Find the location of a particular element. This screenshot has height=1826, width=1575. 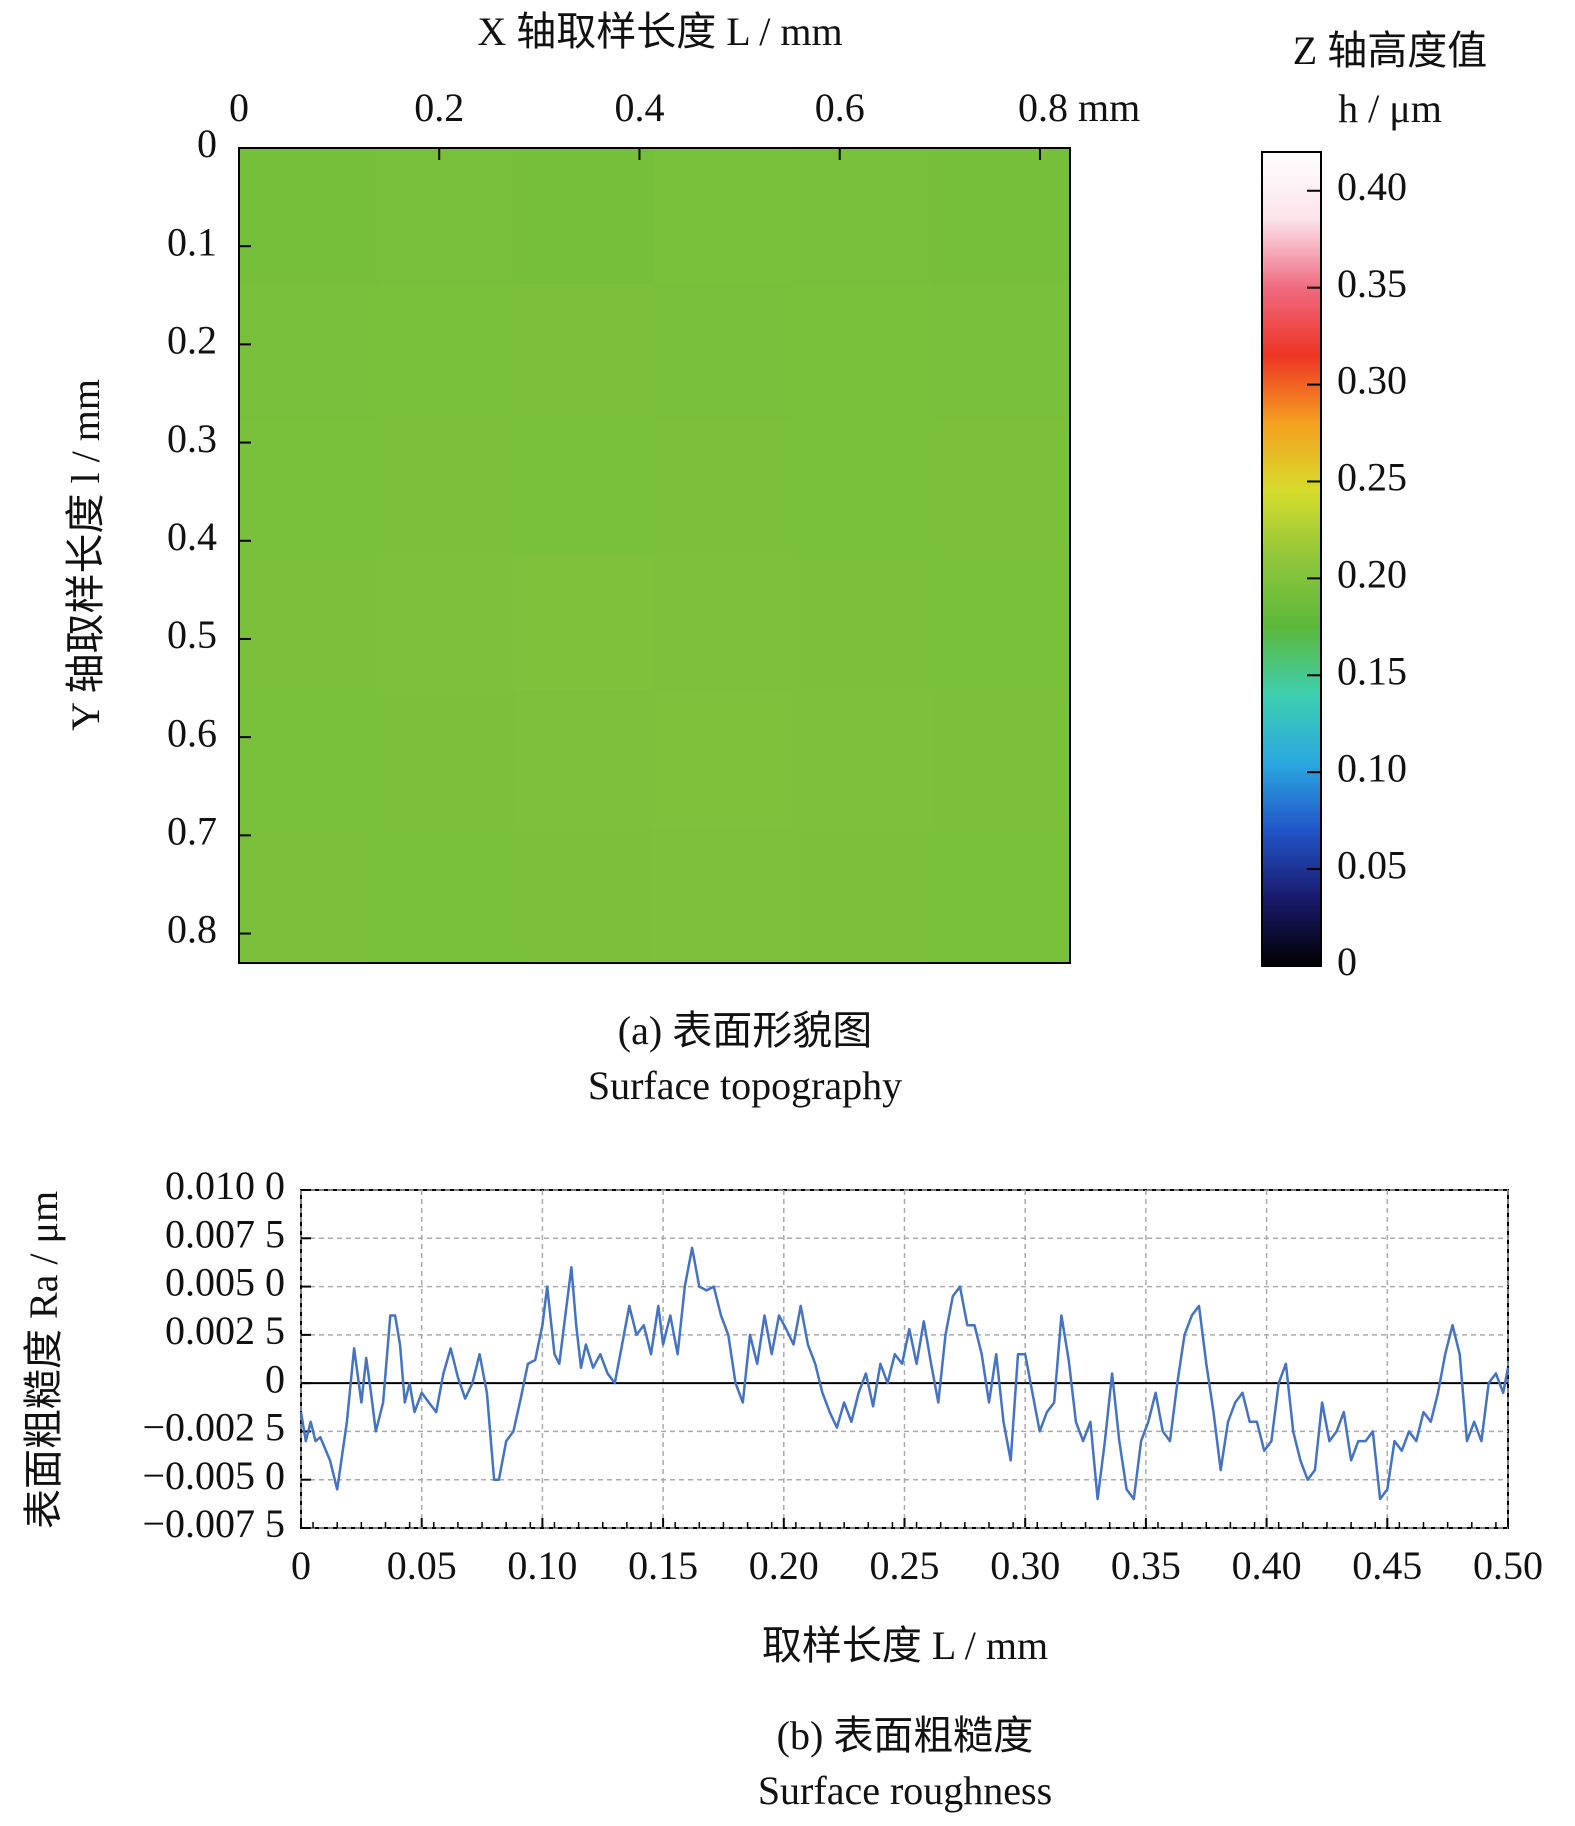

y-tick-label: −0.005 0 is located at coordinates (213, 1475).